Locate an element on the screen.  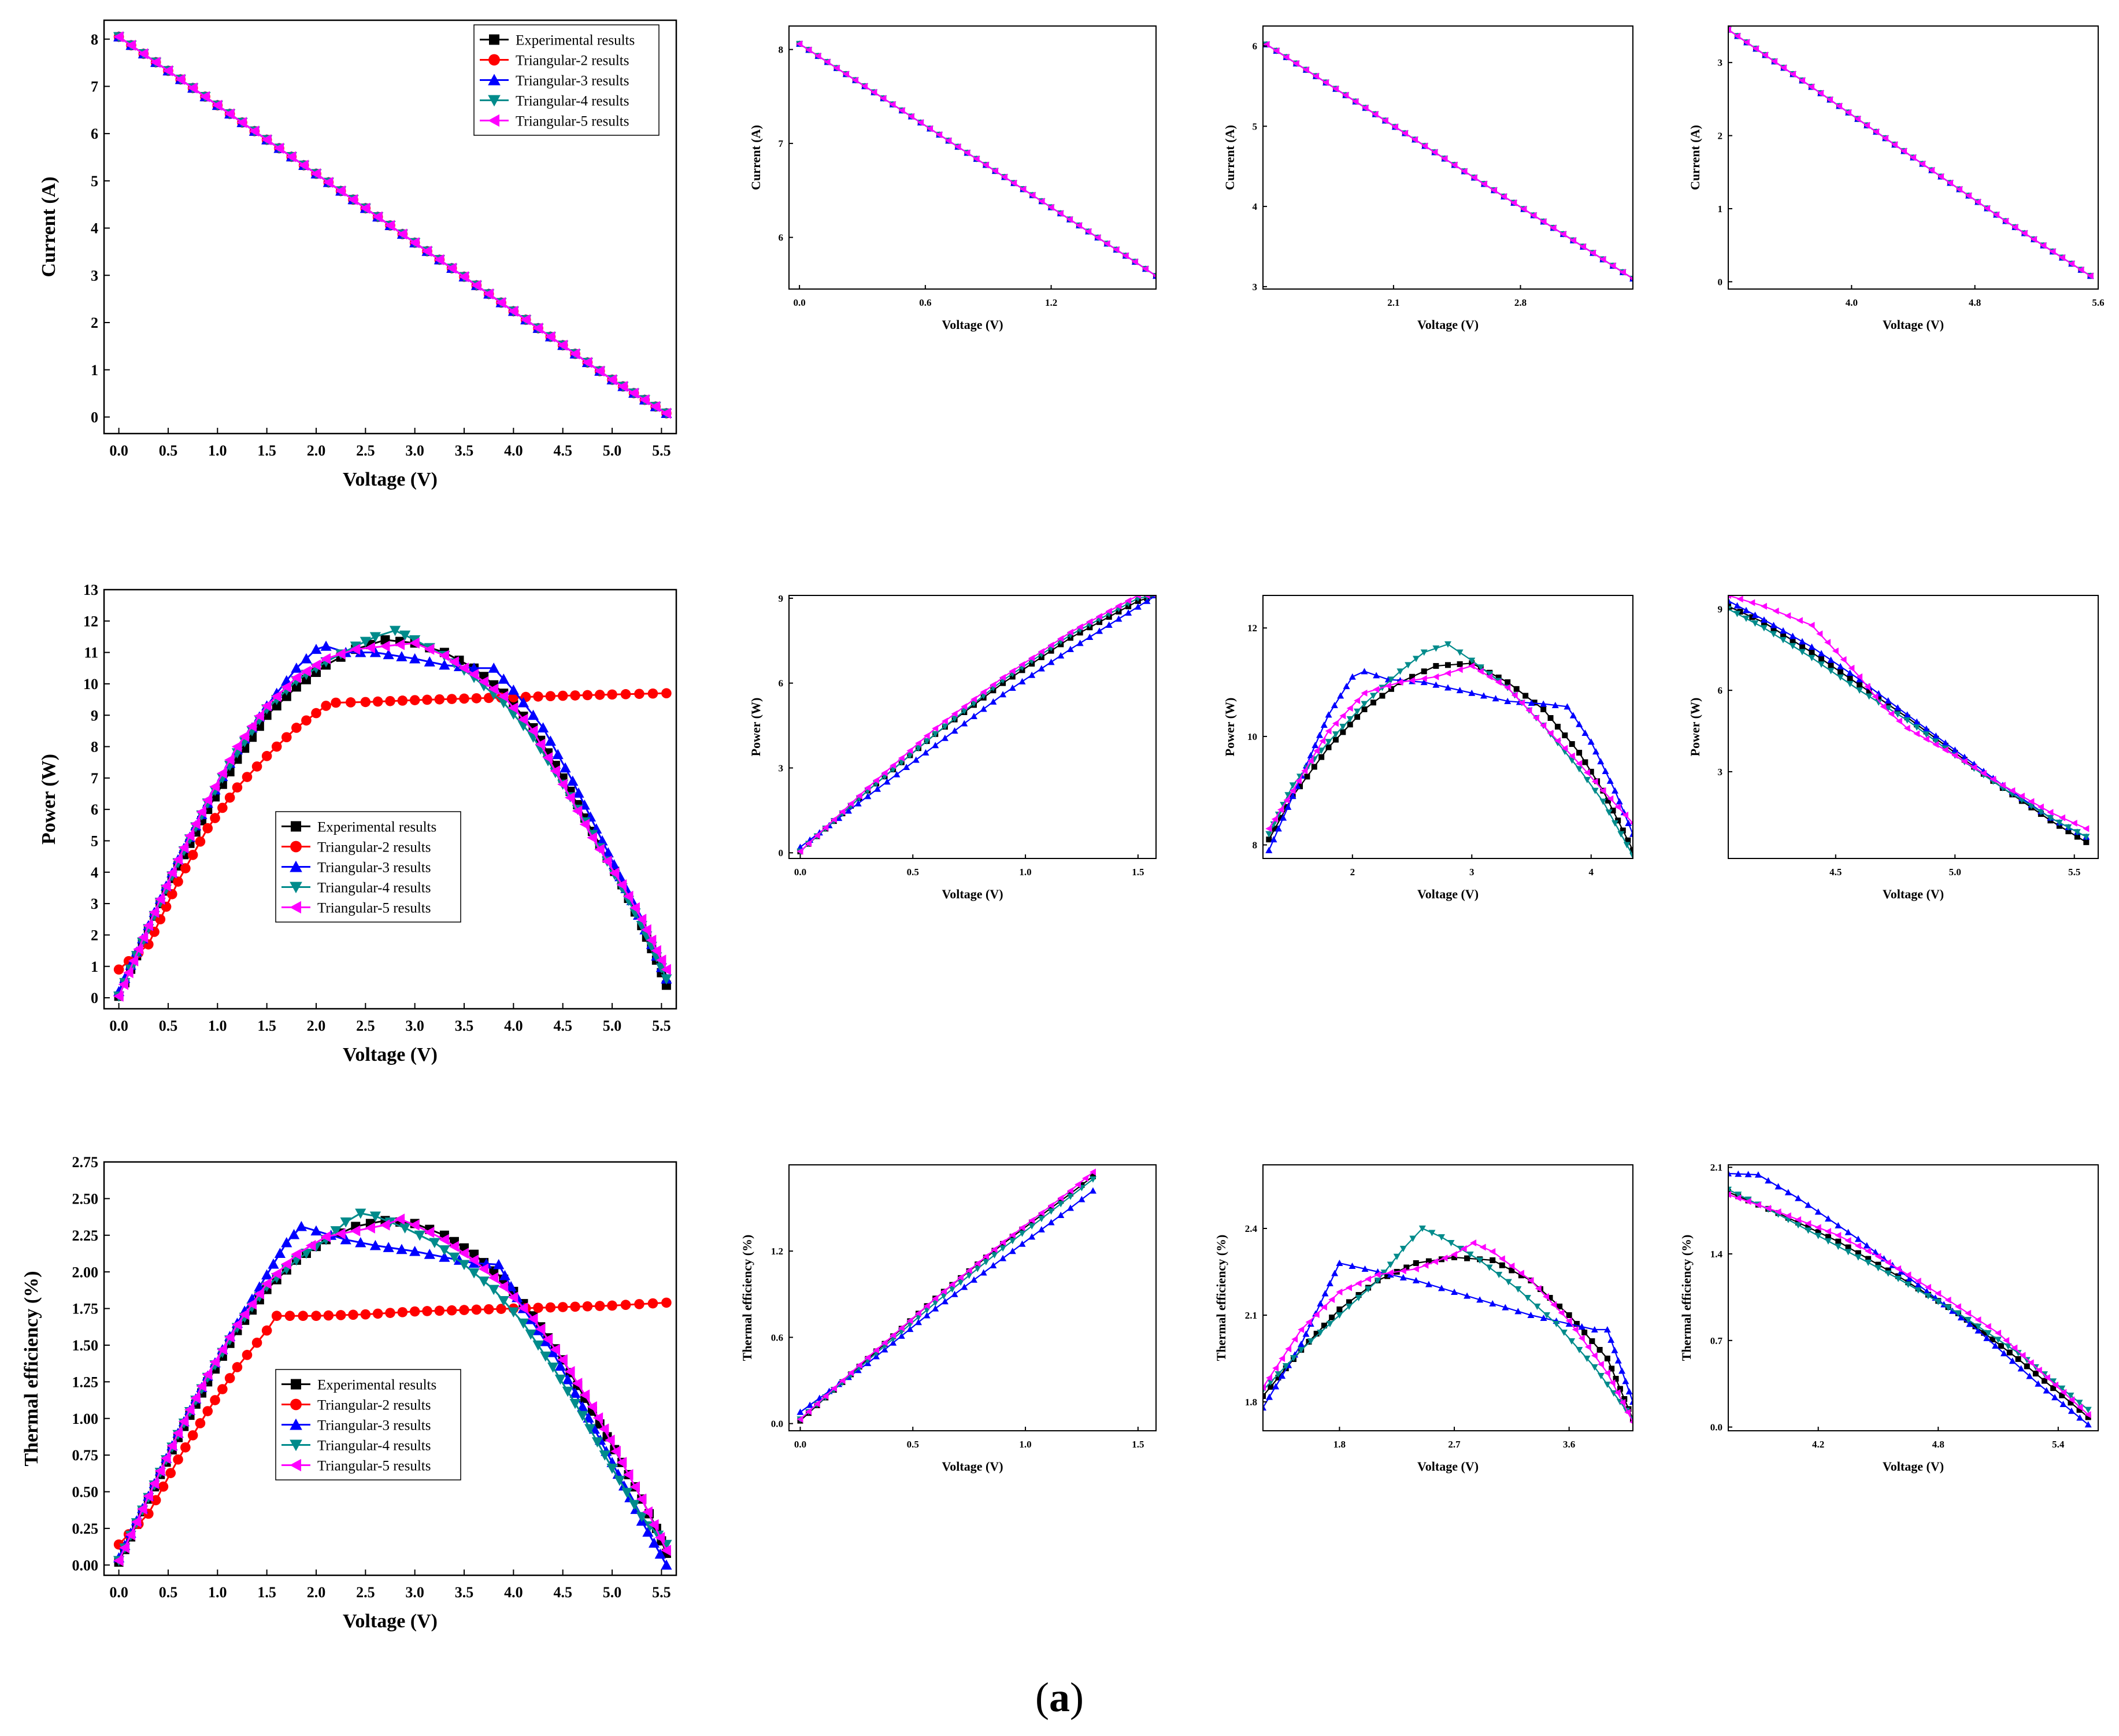
x-tick-label: 0.5 is located at coordinates (913, 1444).